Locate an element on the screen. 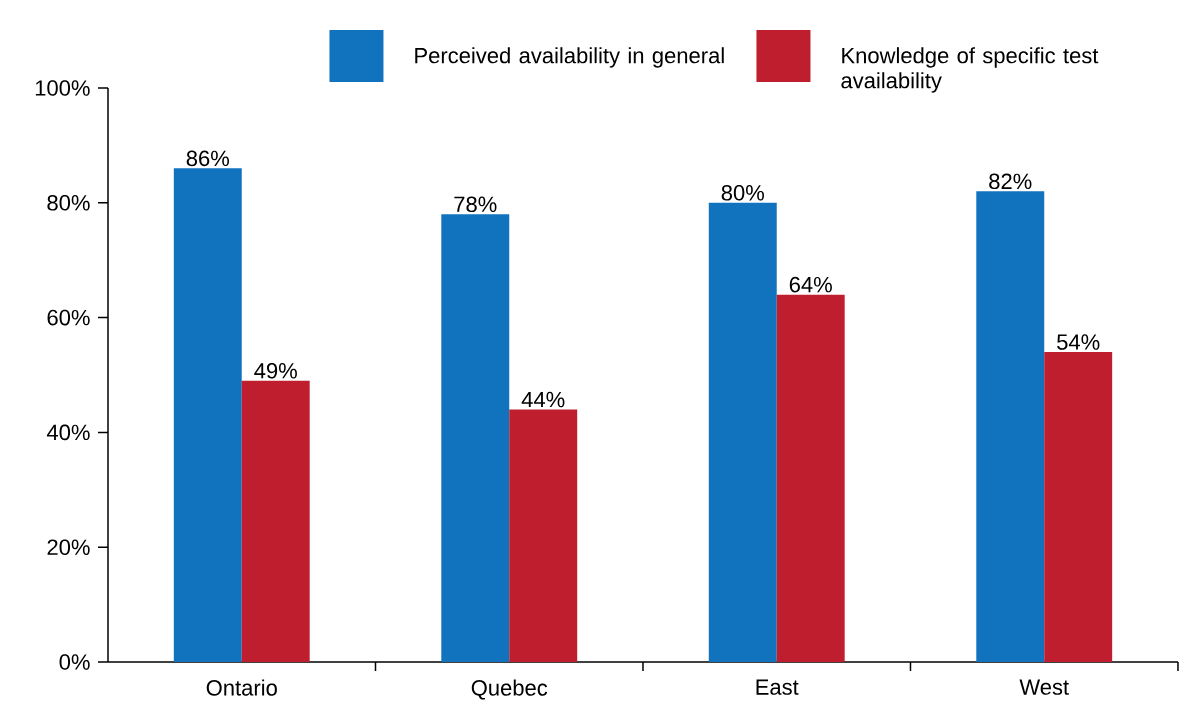  data-label: 82% is located at coordinates (1010, 181).